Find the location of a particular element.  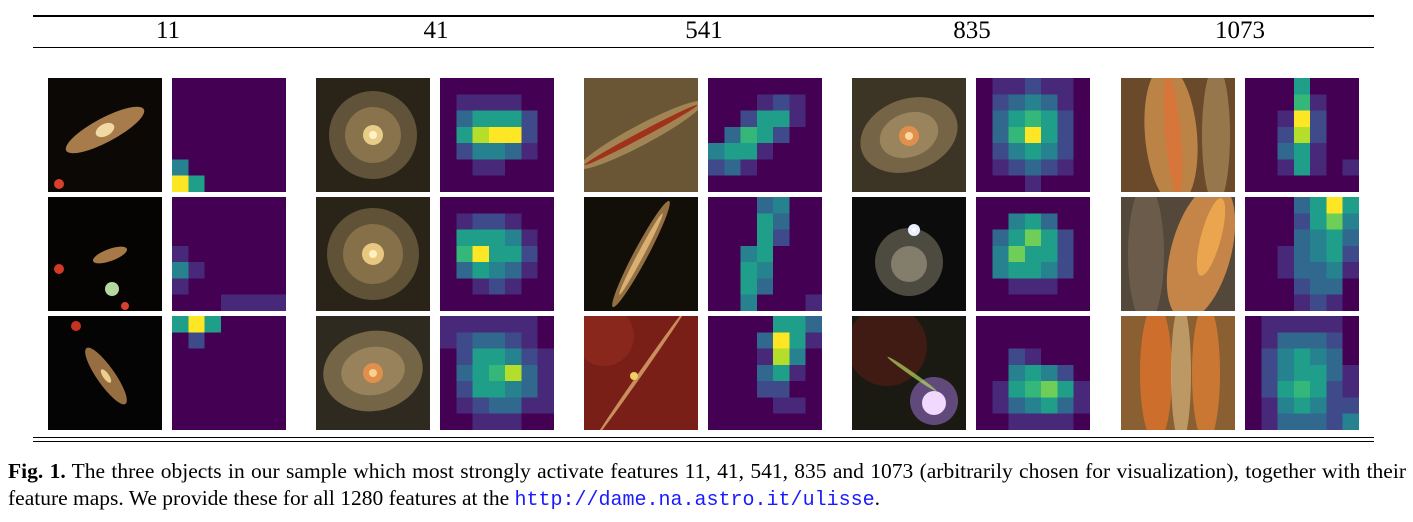

bottom-rule is located at coordinates (703, 438).